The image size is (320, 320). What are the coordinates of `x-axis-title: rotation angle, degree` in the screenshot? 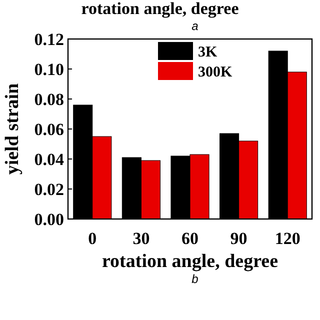 It's located at (190, 261).